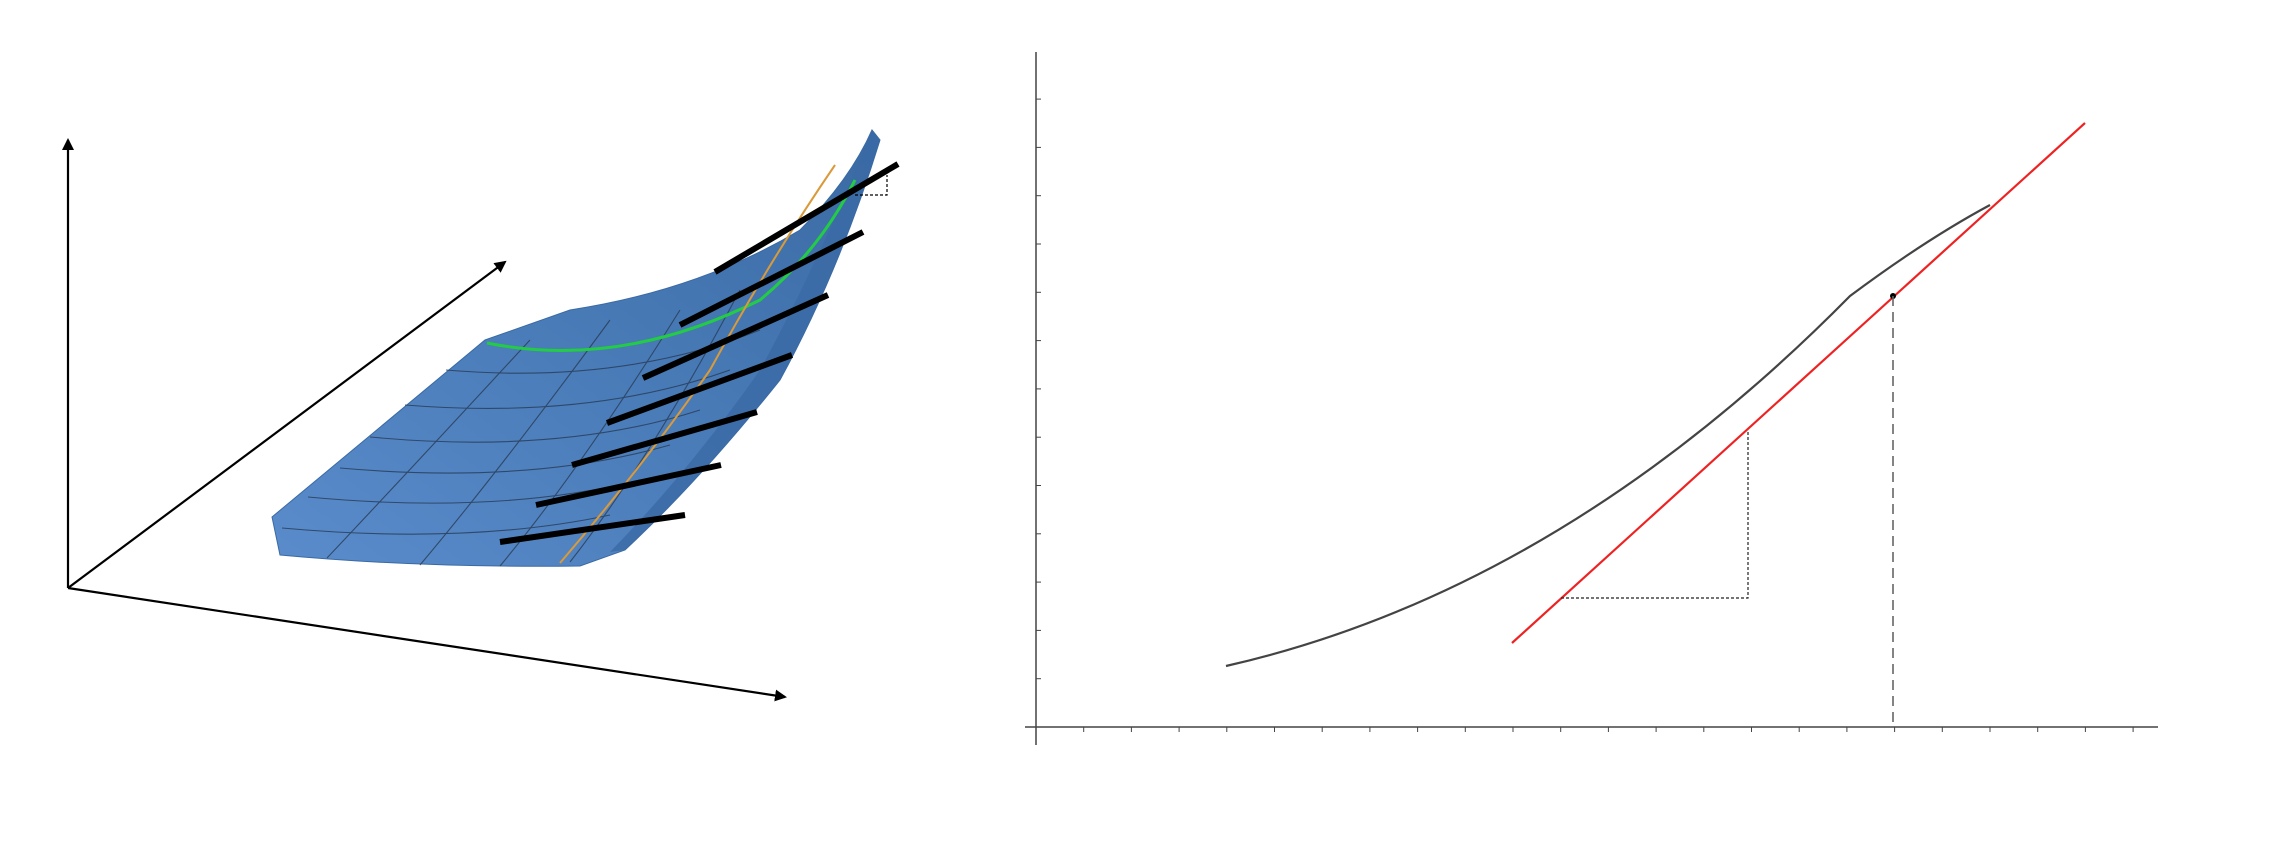 Image resolution: width=2291 pixels, height=859 pixels. What do you see at coordinates (427, 644) in the screenshot?
I see `x-axis` at bounding box center [427, 644].